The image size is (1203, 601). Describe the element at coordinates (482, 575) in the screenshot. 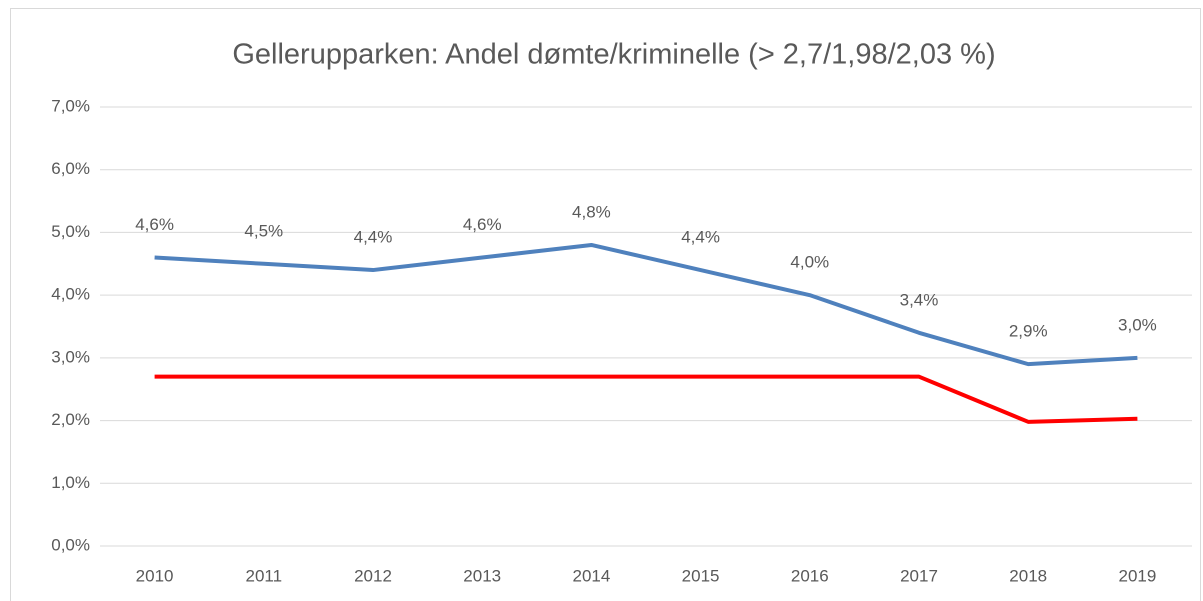

I see `x-tick-label: 2013` at that location.